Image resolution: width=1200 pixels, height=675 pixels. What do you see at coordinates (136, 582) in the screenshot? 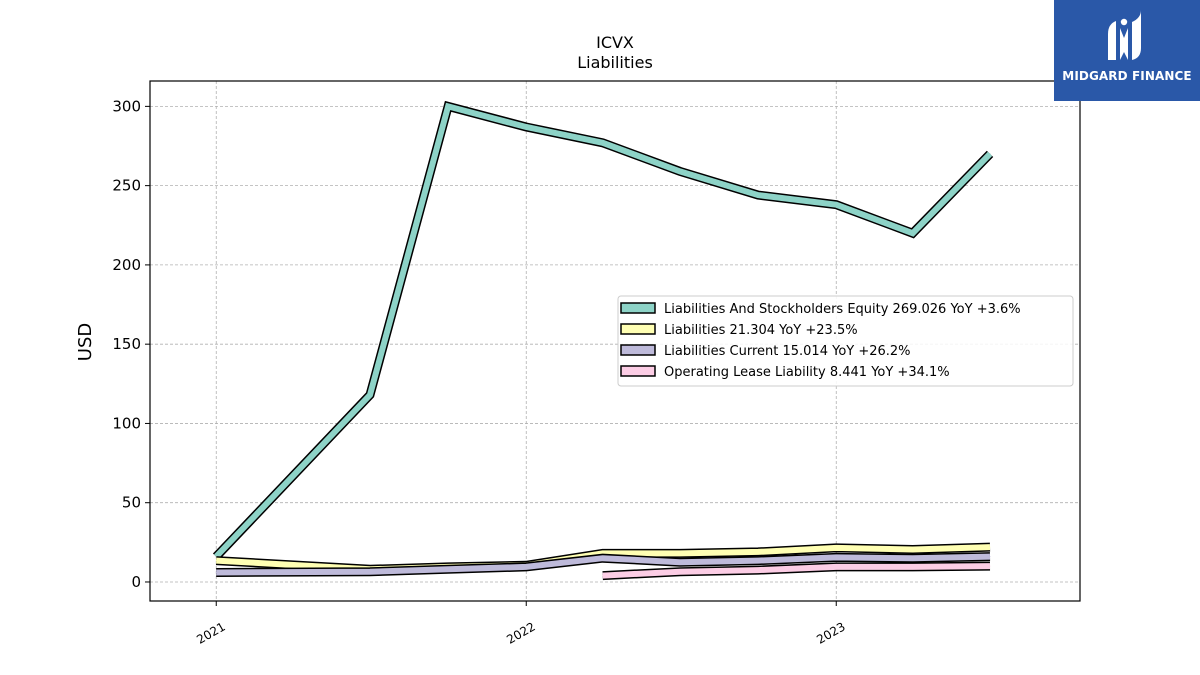
I see `y-tick-label: 0` at bounding box center [136, 582].